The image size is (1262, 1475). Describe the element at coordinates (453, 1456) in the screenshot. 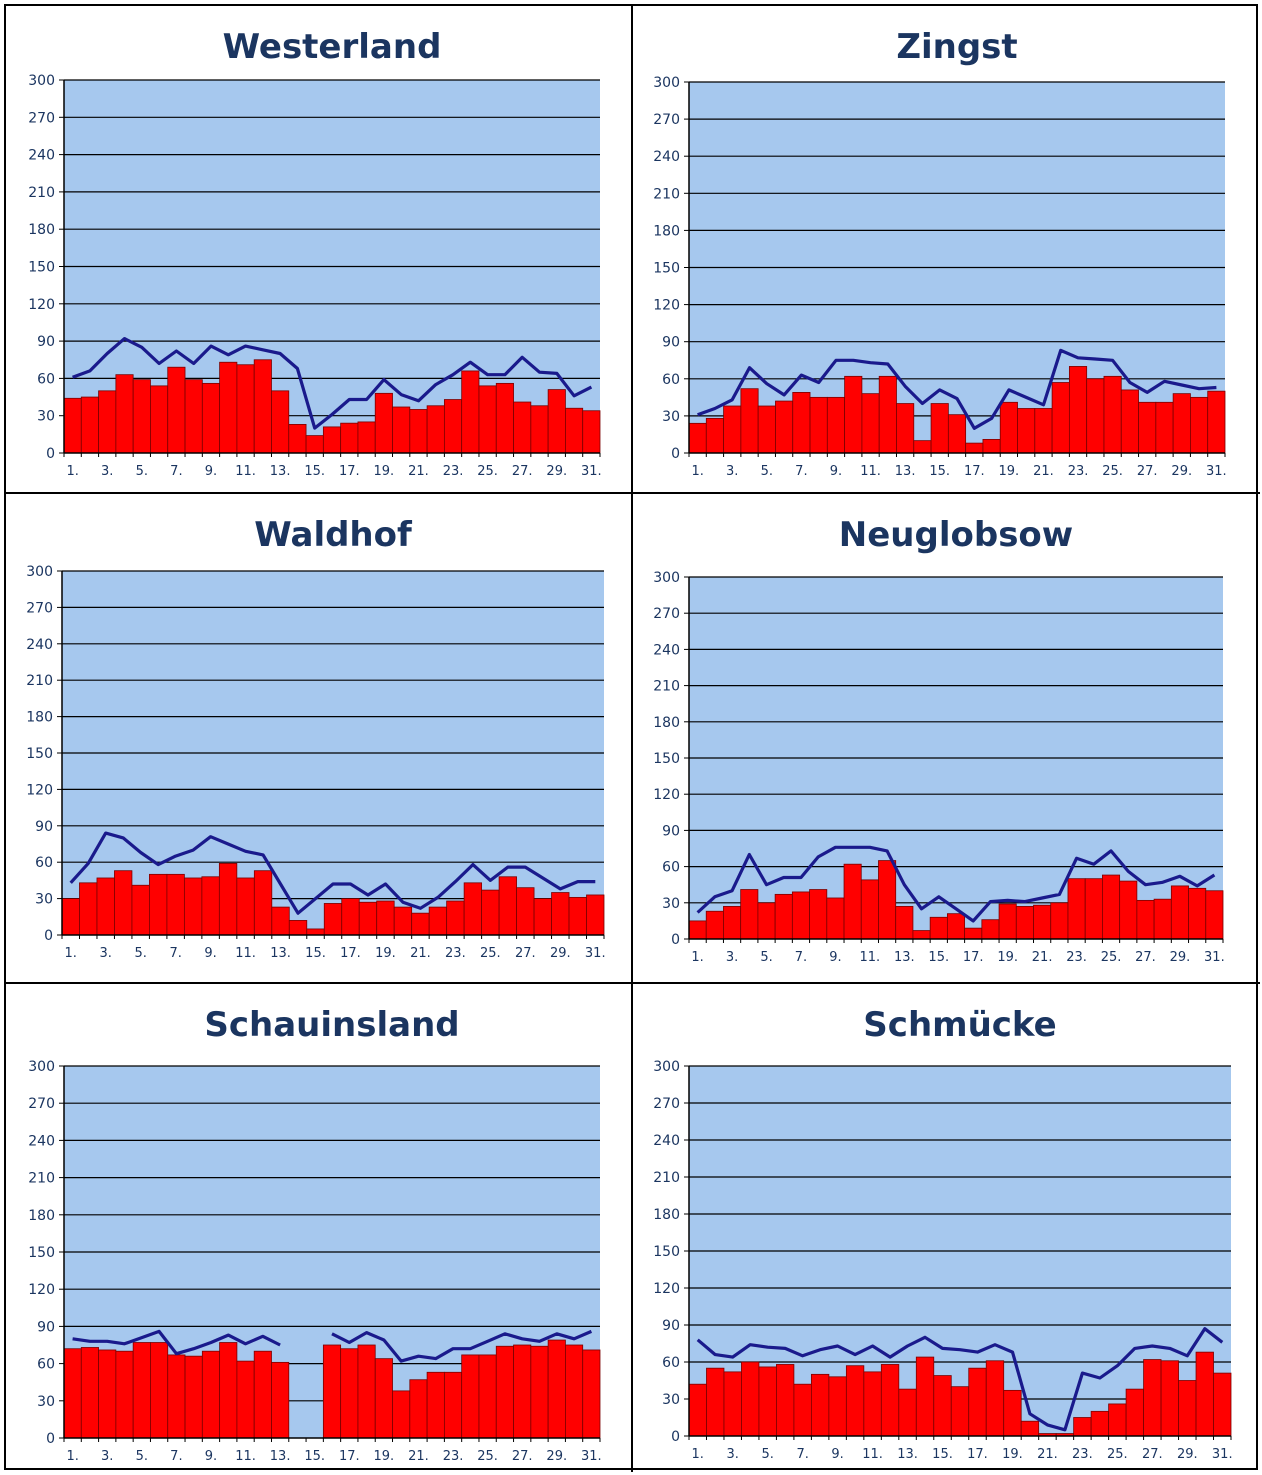

I see `x-tick-label: 23.` at that location.